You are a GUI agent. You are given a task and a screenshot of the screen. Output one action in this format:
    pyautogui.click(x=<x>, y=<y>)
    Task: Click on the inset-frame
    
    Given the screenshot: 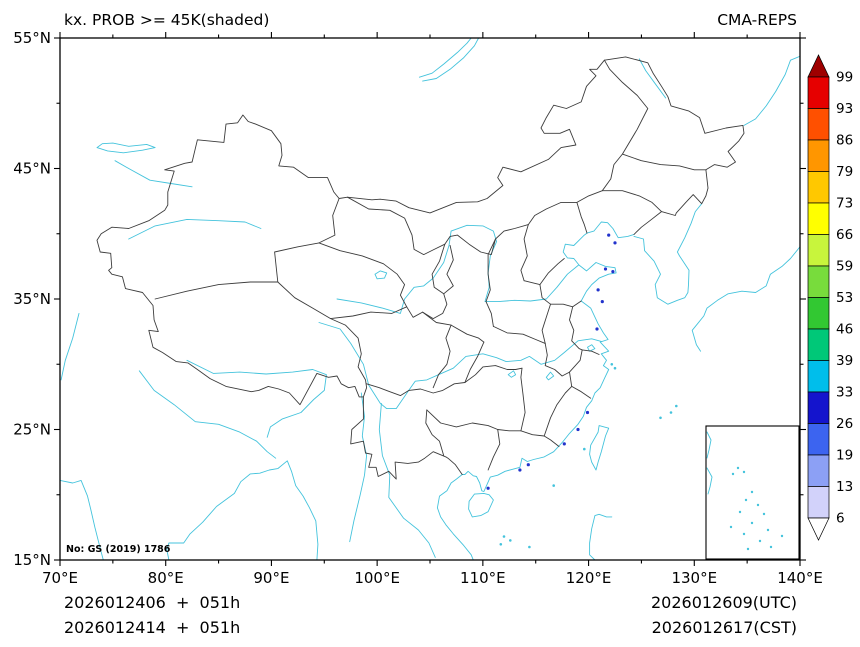 What is the action you would take?
    pyautogui.click(x=752, y=492)
    